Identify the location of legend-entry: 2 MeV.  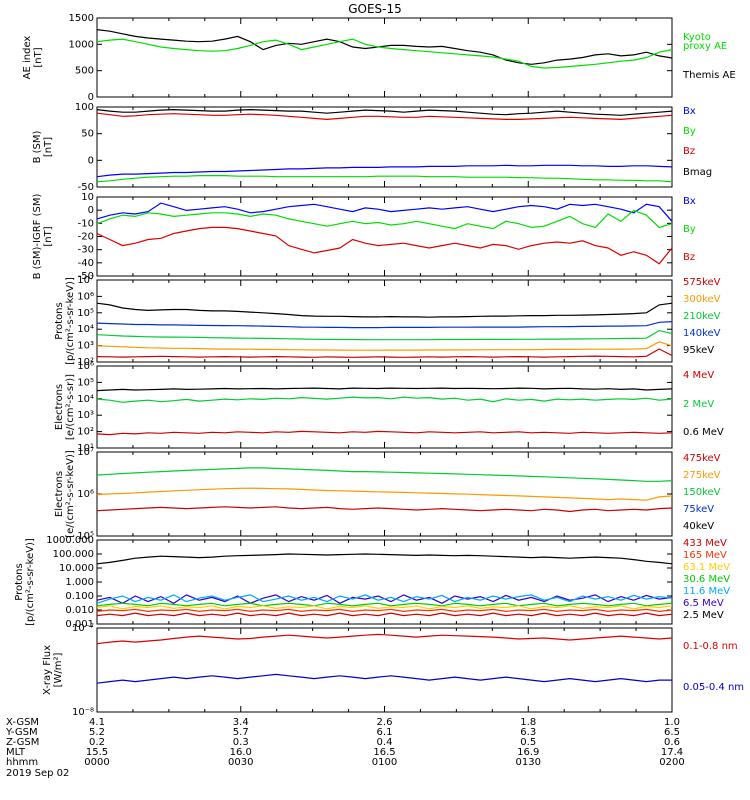
(698, 404).